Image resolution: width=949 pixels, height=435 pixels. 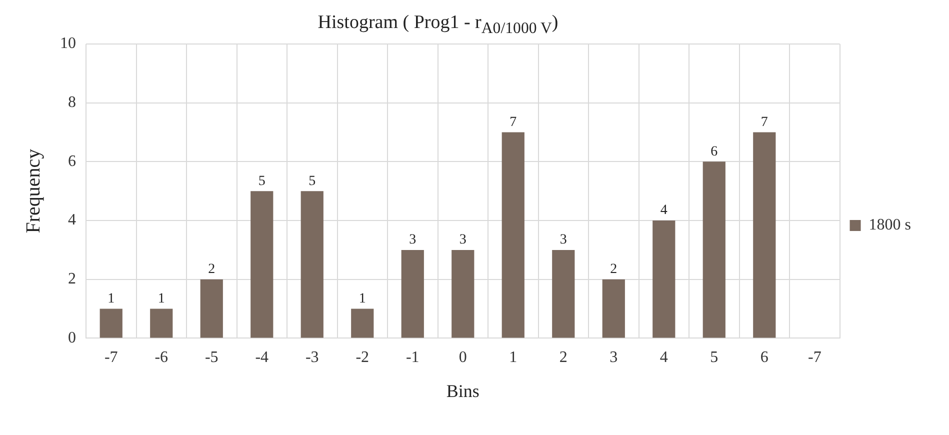 What do you see at coordinates (664, 210) in the screenshot?
I see `data-label: 4` at bounding box center [664, 210].